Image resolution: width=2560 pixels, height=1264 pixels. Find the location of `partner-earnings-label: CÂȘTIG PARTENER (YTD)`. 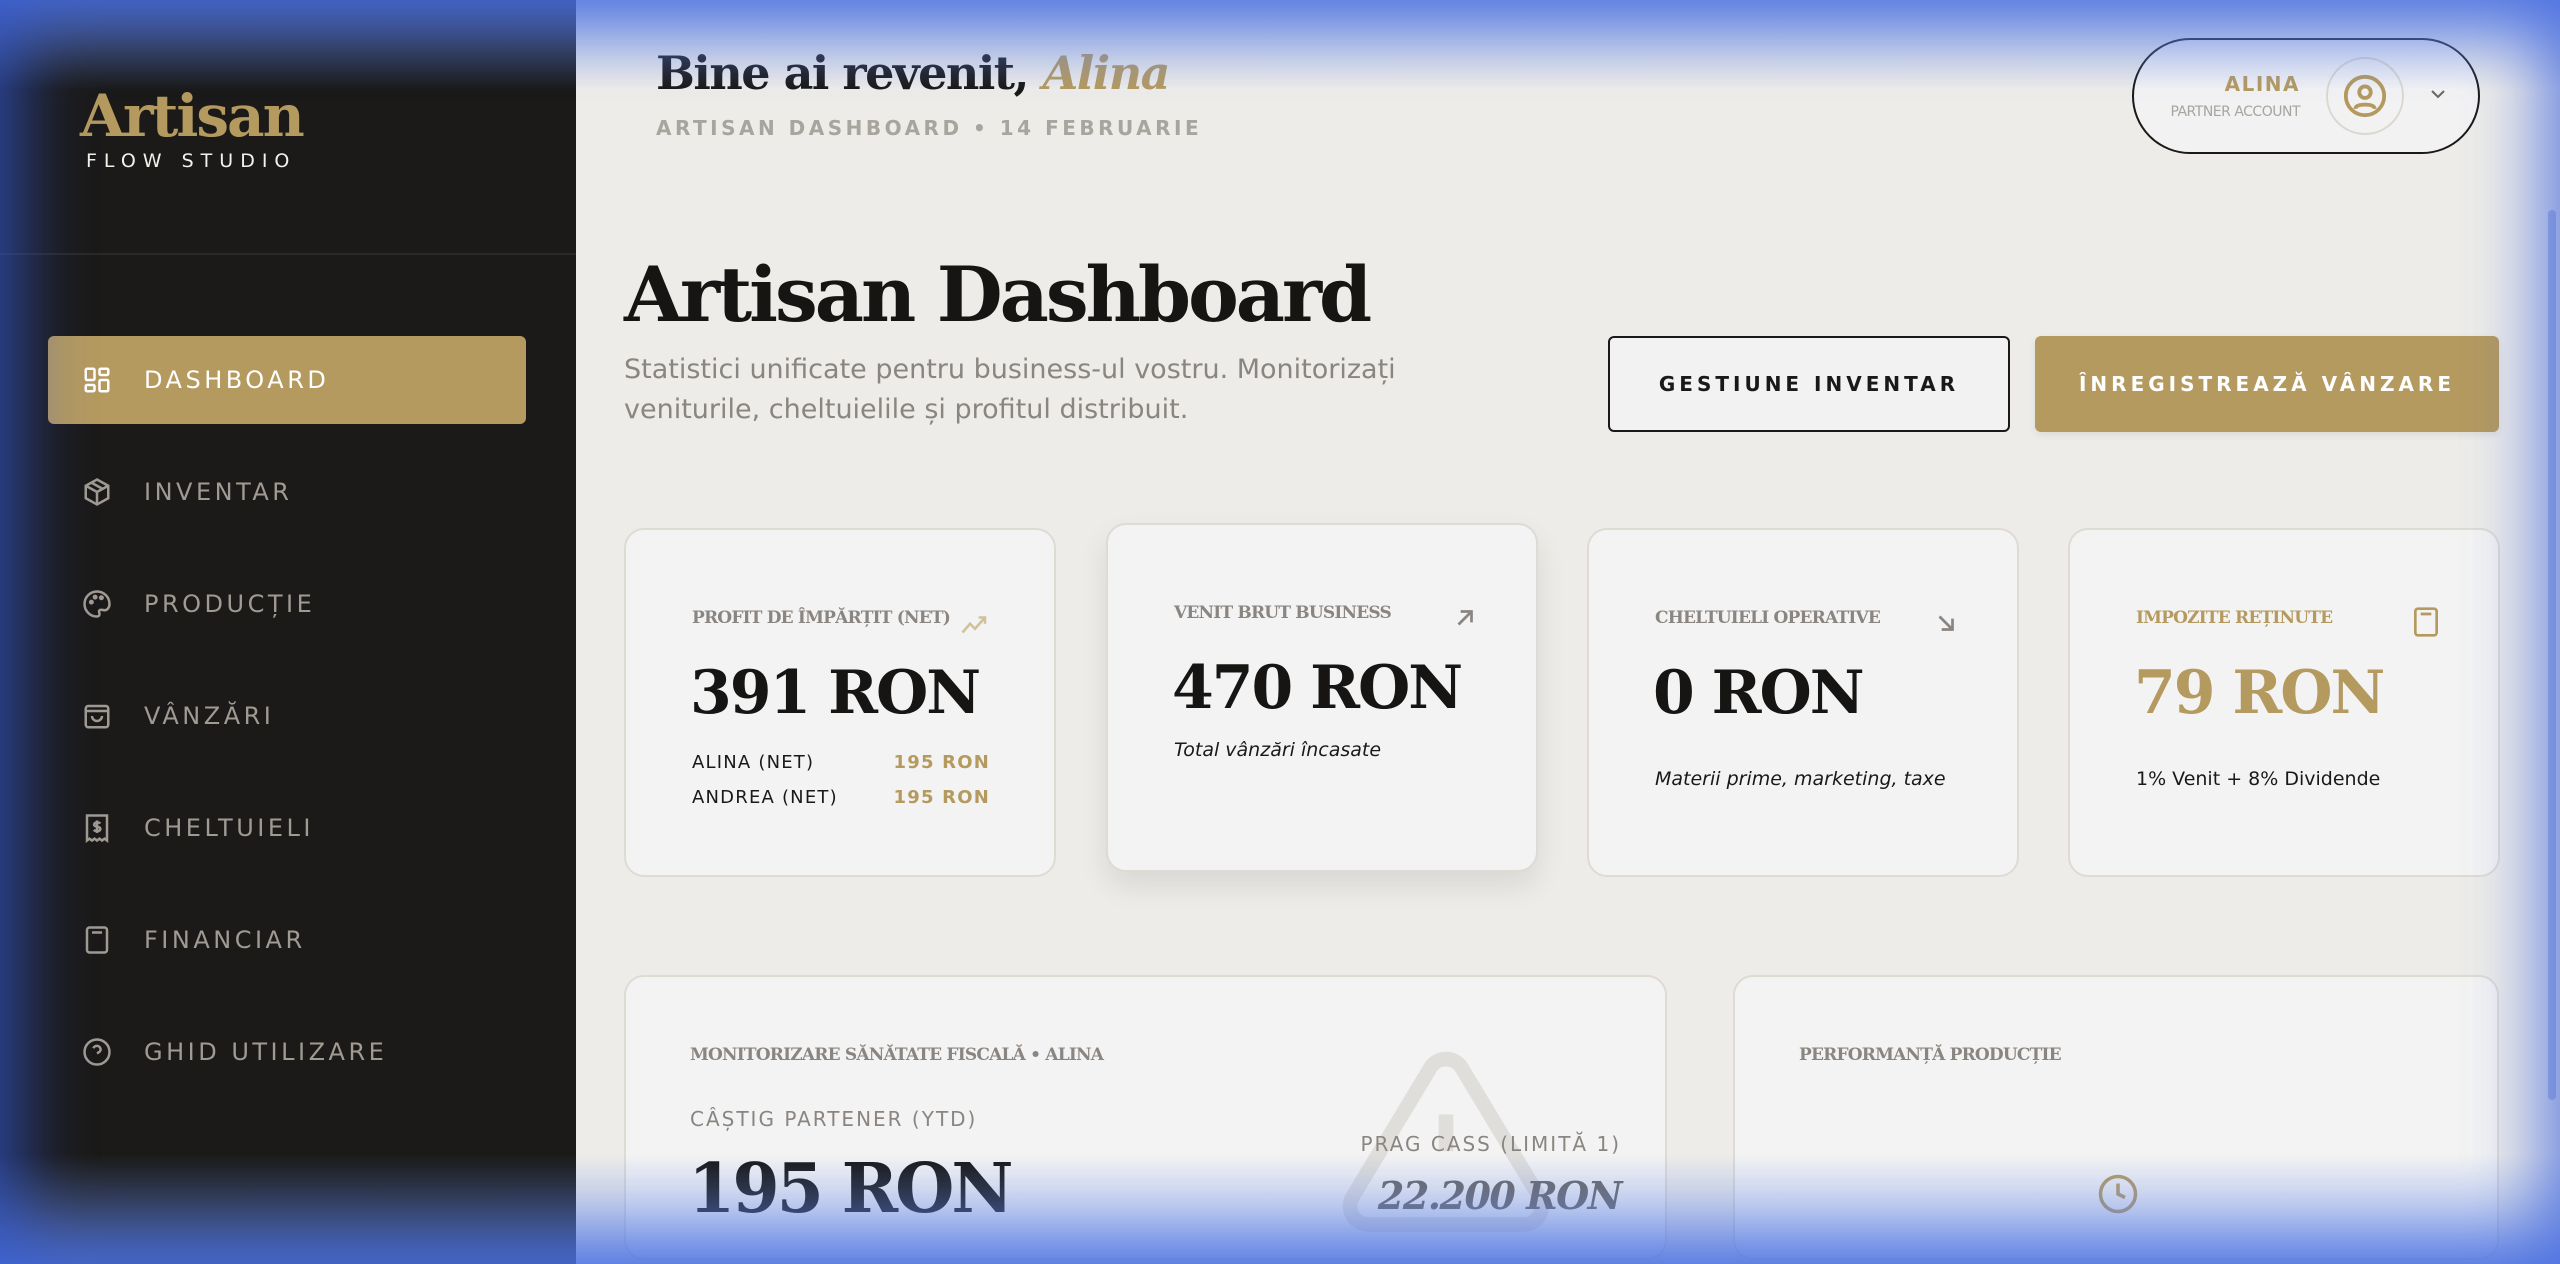

partner-earnings-label: CÂȘTIG PARTENER (YTD) is located at coordinates (834, 1119).